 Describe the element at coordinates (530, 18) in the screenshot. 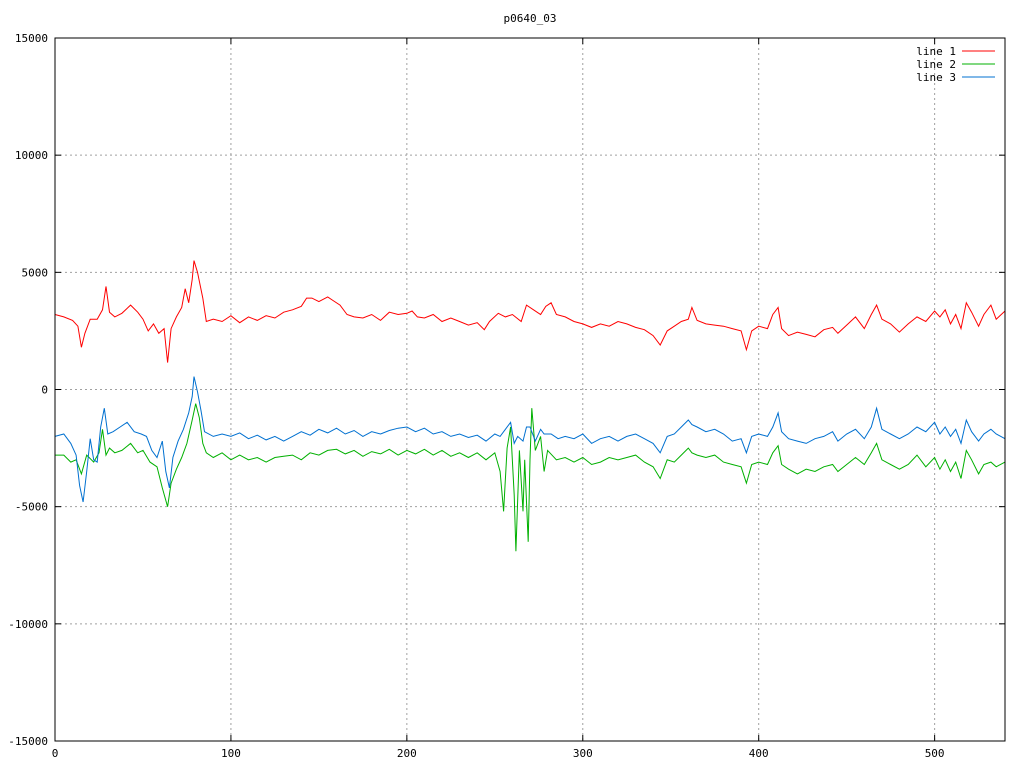

I see `chart-title: p0640_03` at that location.